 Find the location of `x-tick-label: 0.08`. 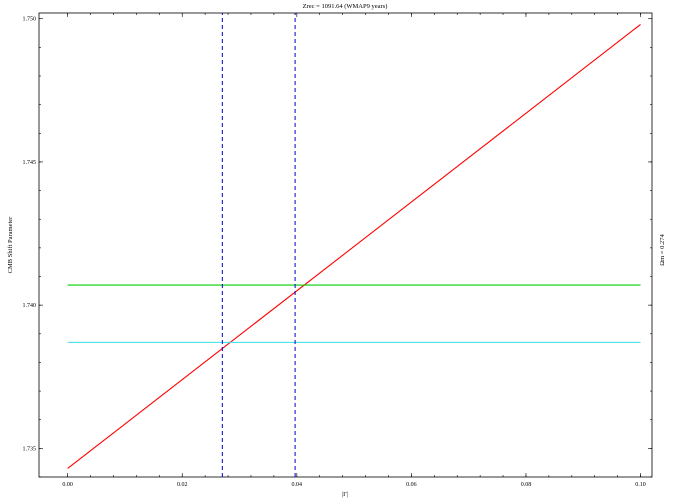

x-tick-label: 0.08 is located at coordinates (526, 485).